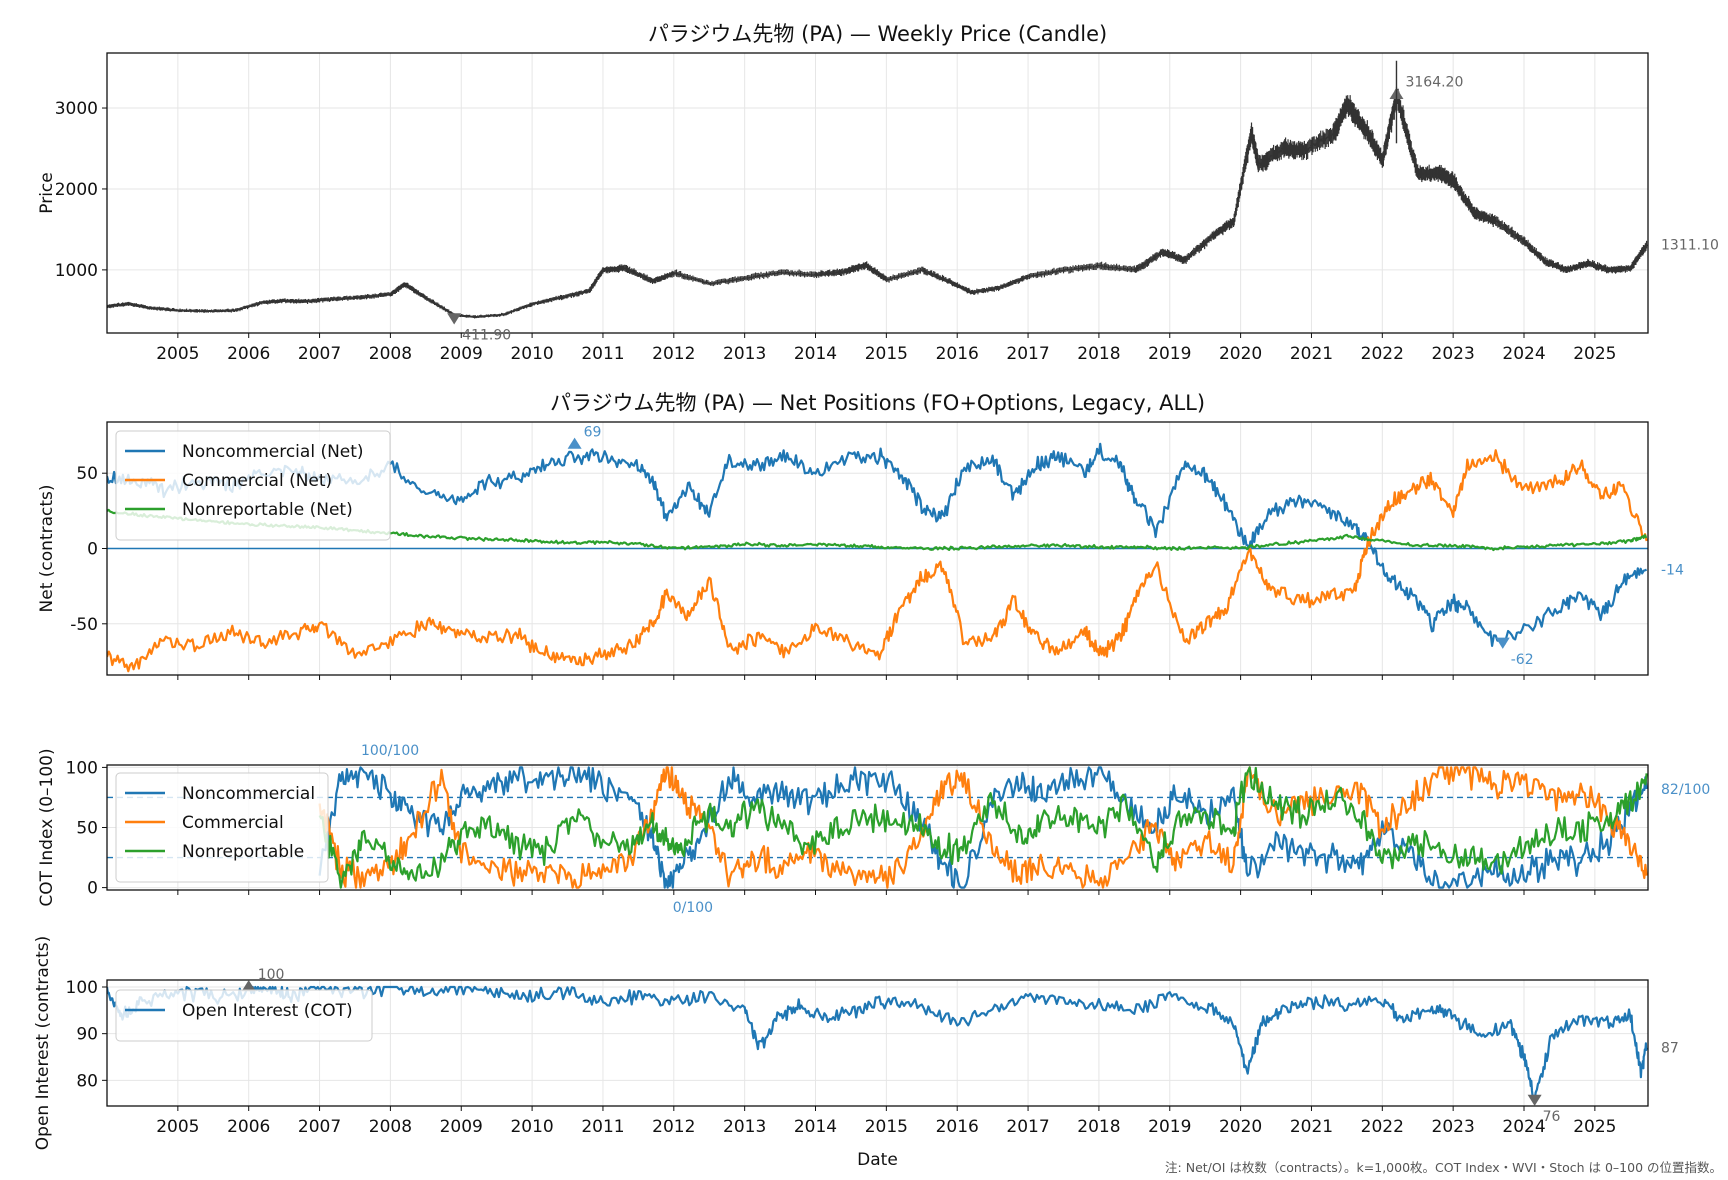 This screenshot has height=1180, width=1728. Describe the element at coordinates (1382, 354) in the screenshot. I see `x-tick-label: 2022` at that location.